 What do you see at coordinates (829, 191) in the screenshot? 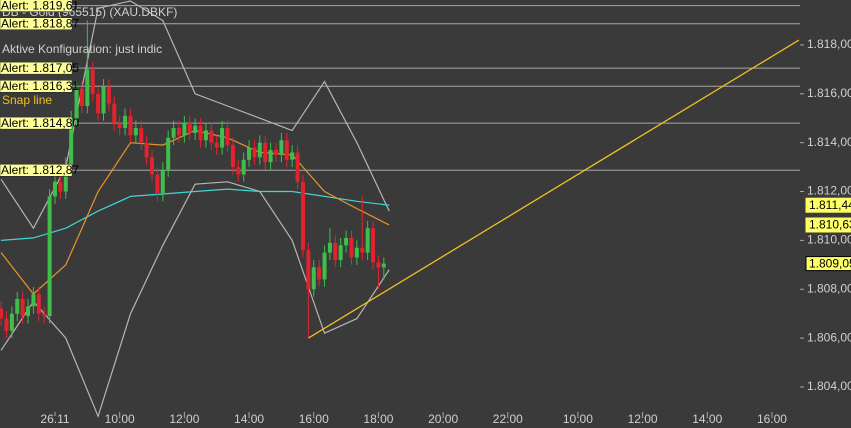
I see `y-tick-label: 1.812,00` at bounding box center [829, 191].